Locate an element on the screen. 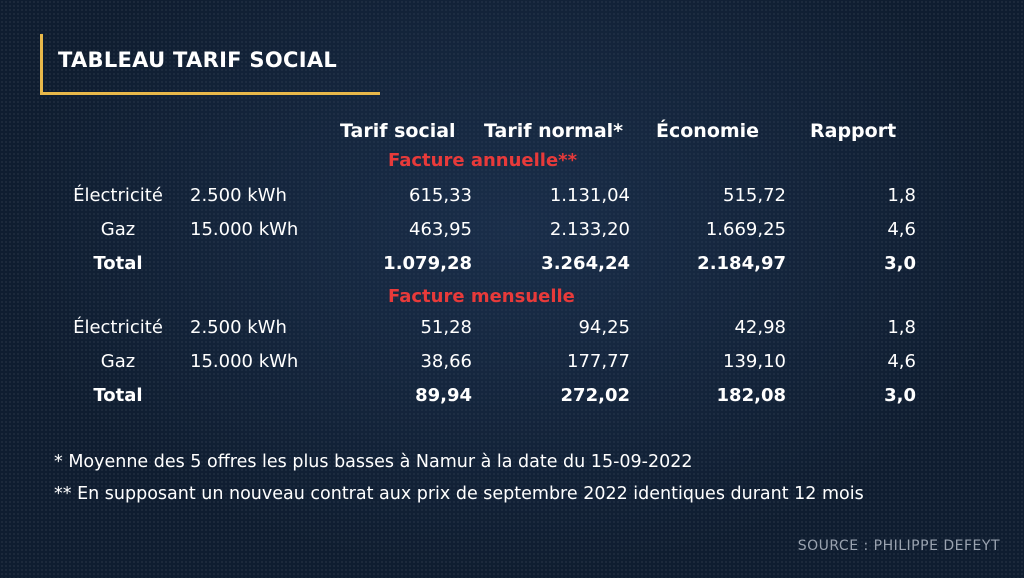  section-heading: Facture mensuelle is located at coordinates (481, 296).